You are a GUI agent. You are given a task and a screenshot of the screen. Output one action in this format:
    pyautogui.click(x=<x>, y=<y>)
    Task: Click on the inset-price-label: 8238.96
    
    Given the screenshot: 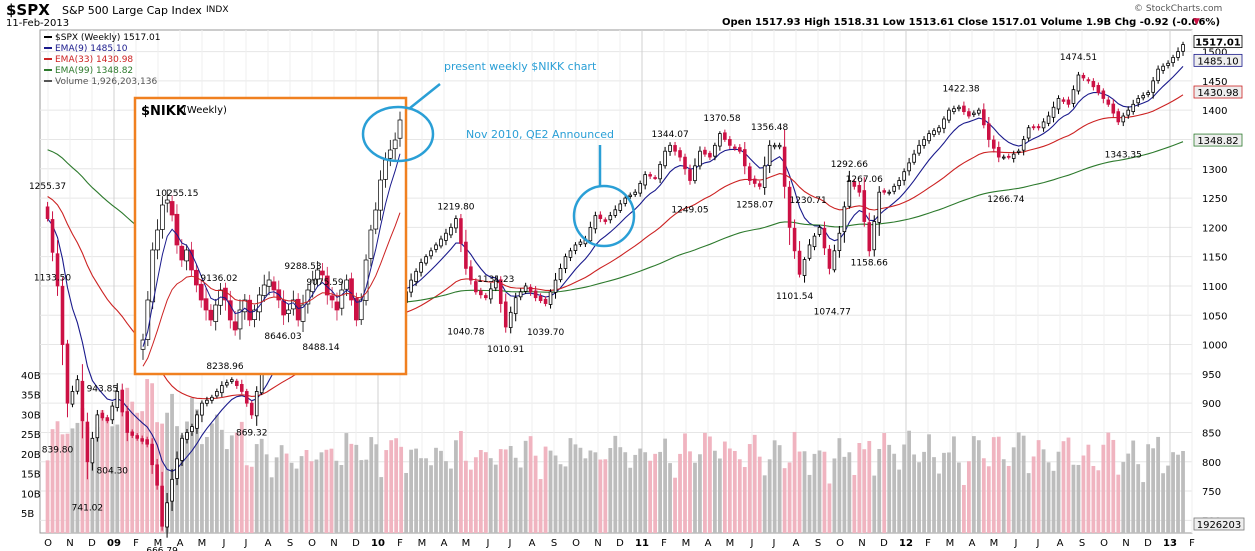 What is the action you would take?
    pyautogui.click(x=224, y=367)
    